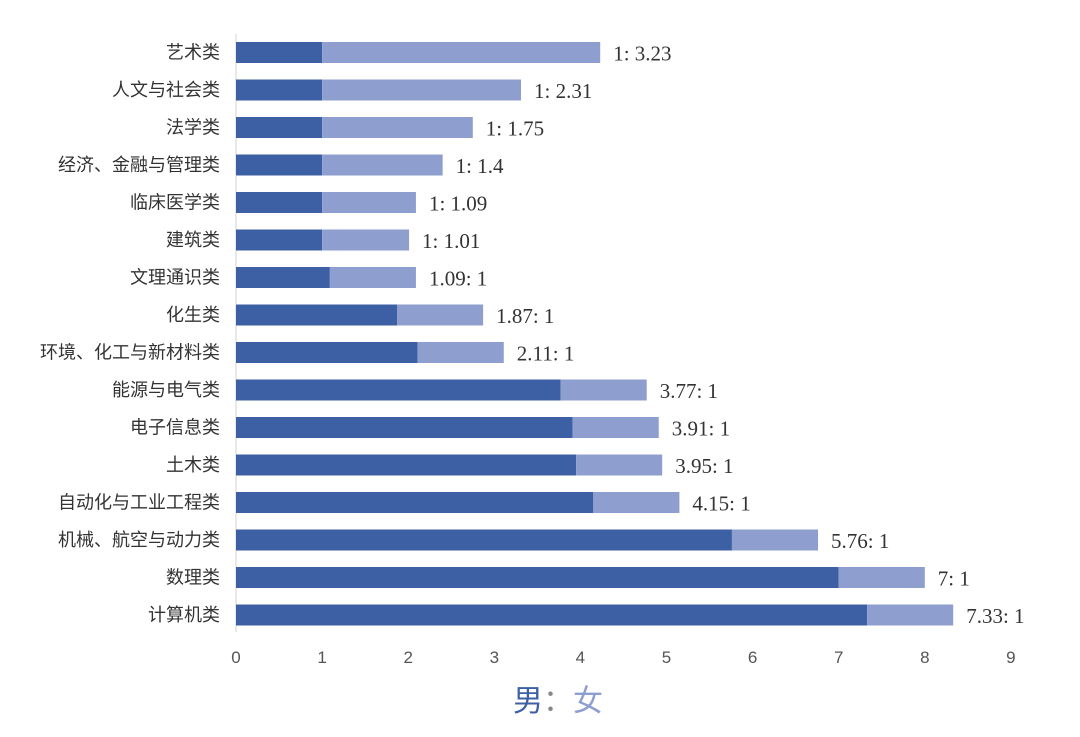 The image size is (1080, 737). What do you see at coordinates (193, 53) in the screenshot?
I see `category-label-0: 艺术类` at bounding box center [193, 53].